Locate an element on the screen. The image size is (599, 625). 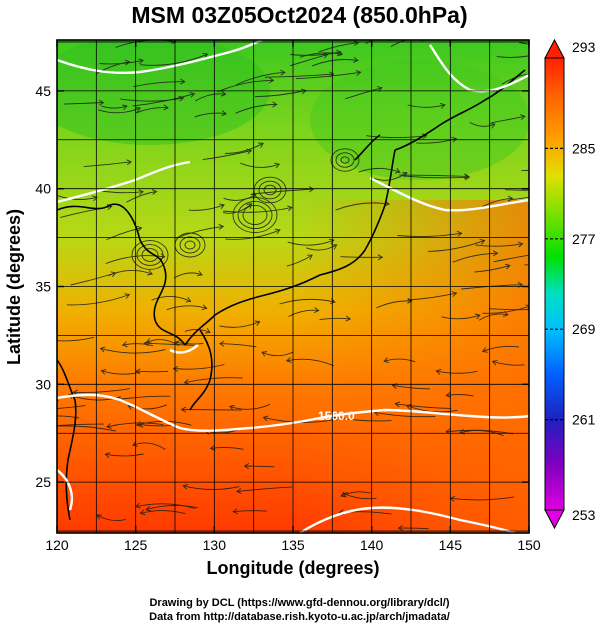
contour-label: 1560.0 is located at coordinates (336, 416).